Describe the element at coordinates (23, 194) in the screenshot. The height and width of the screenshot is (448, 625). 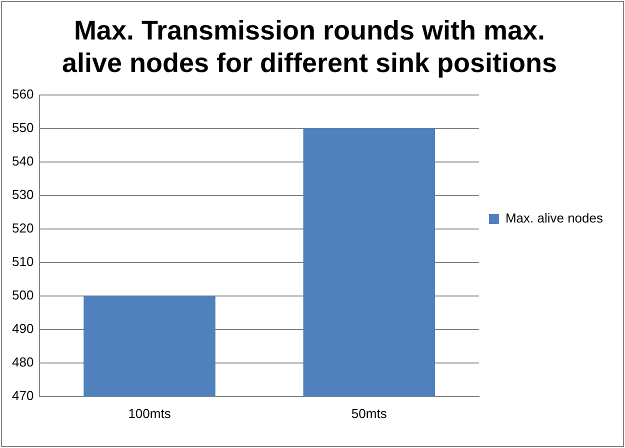
I see `y-tick-label: 530` at that location.